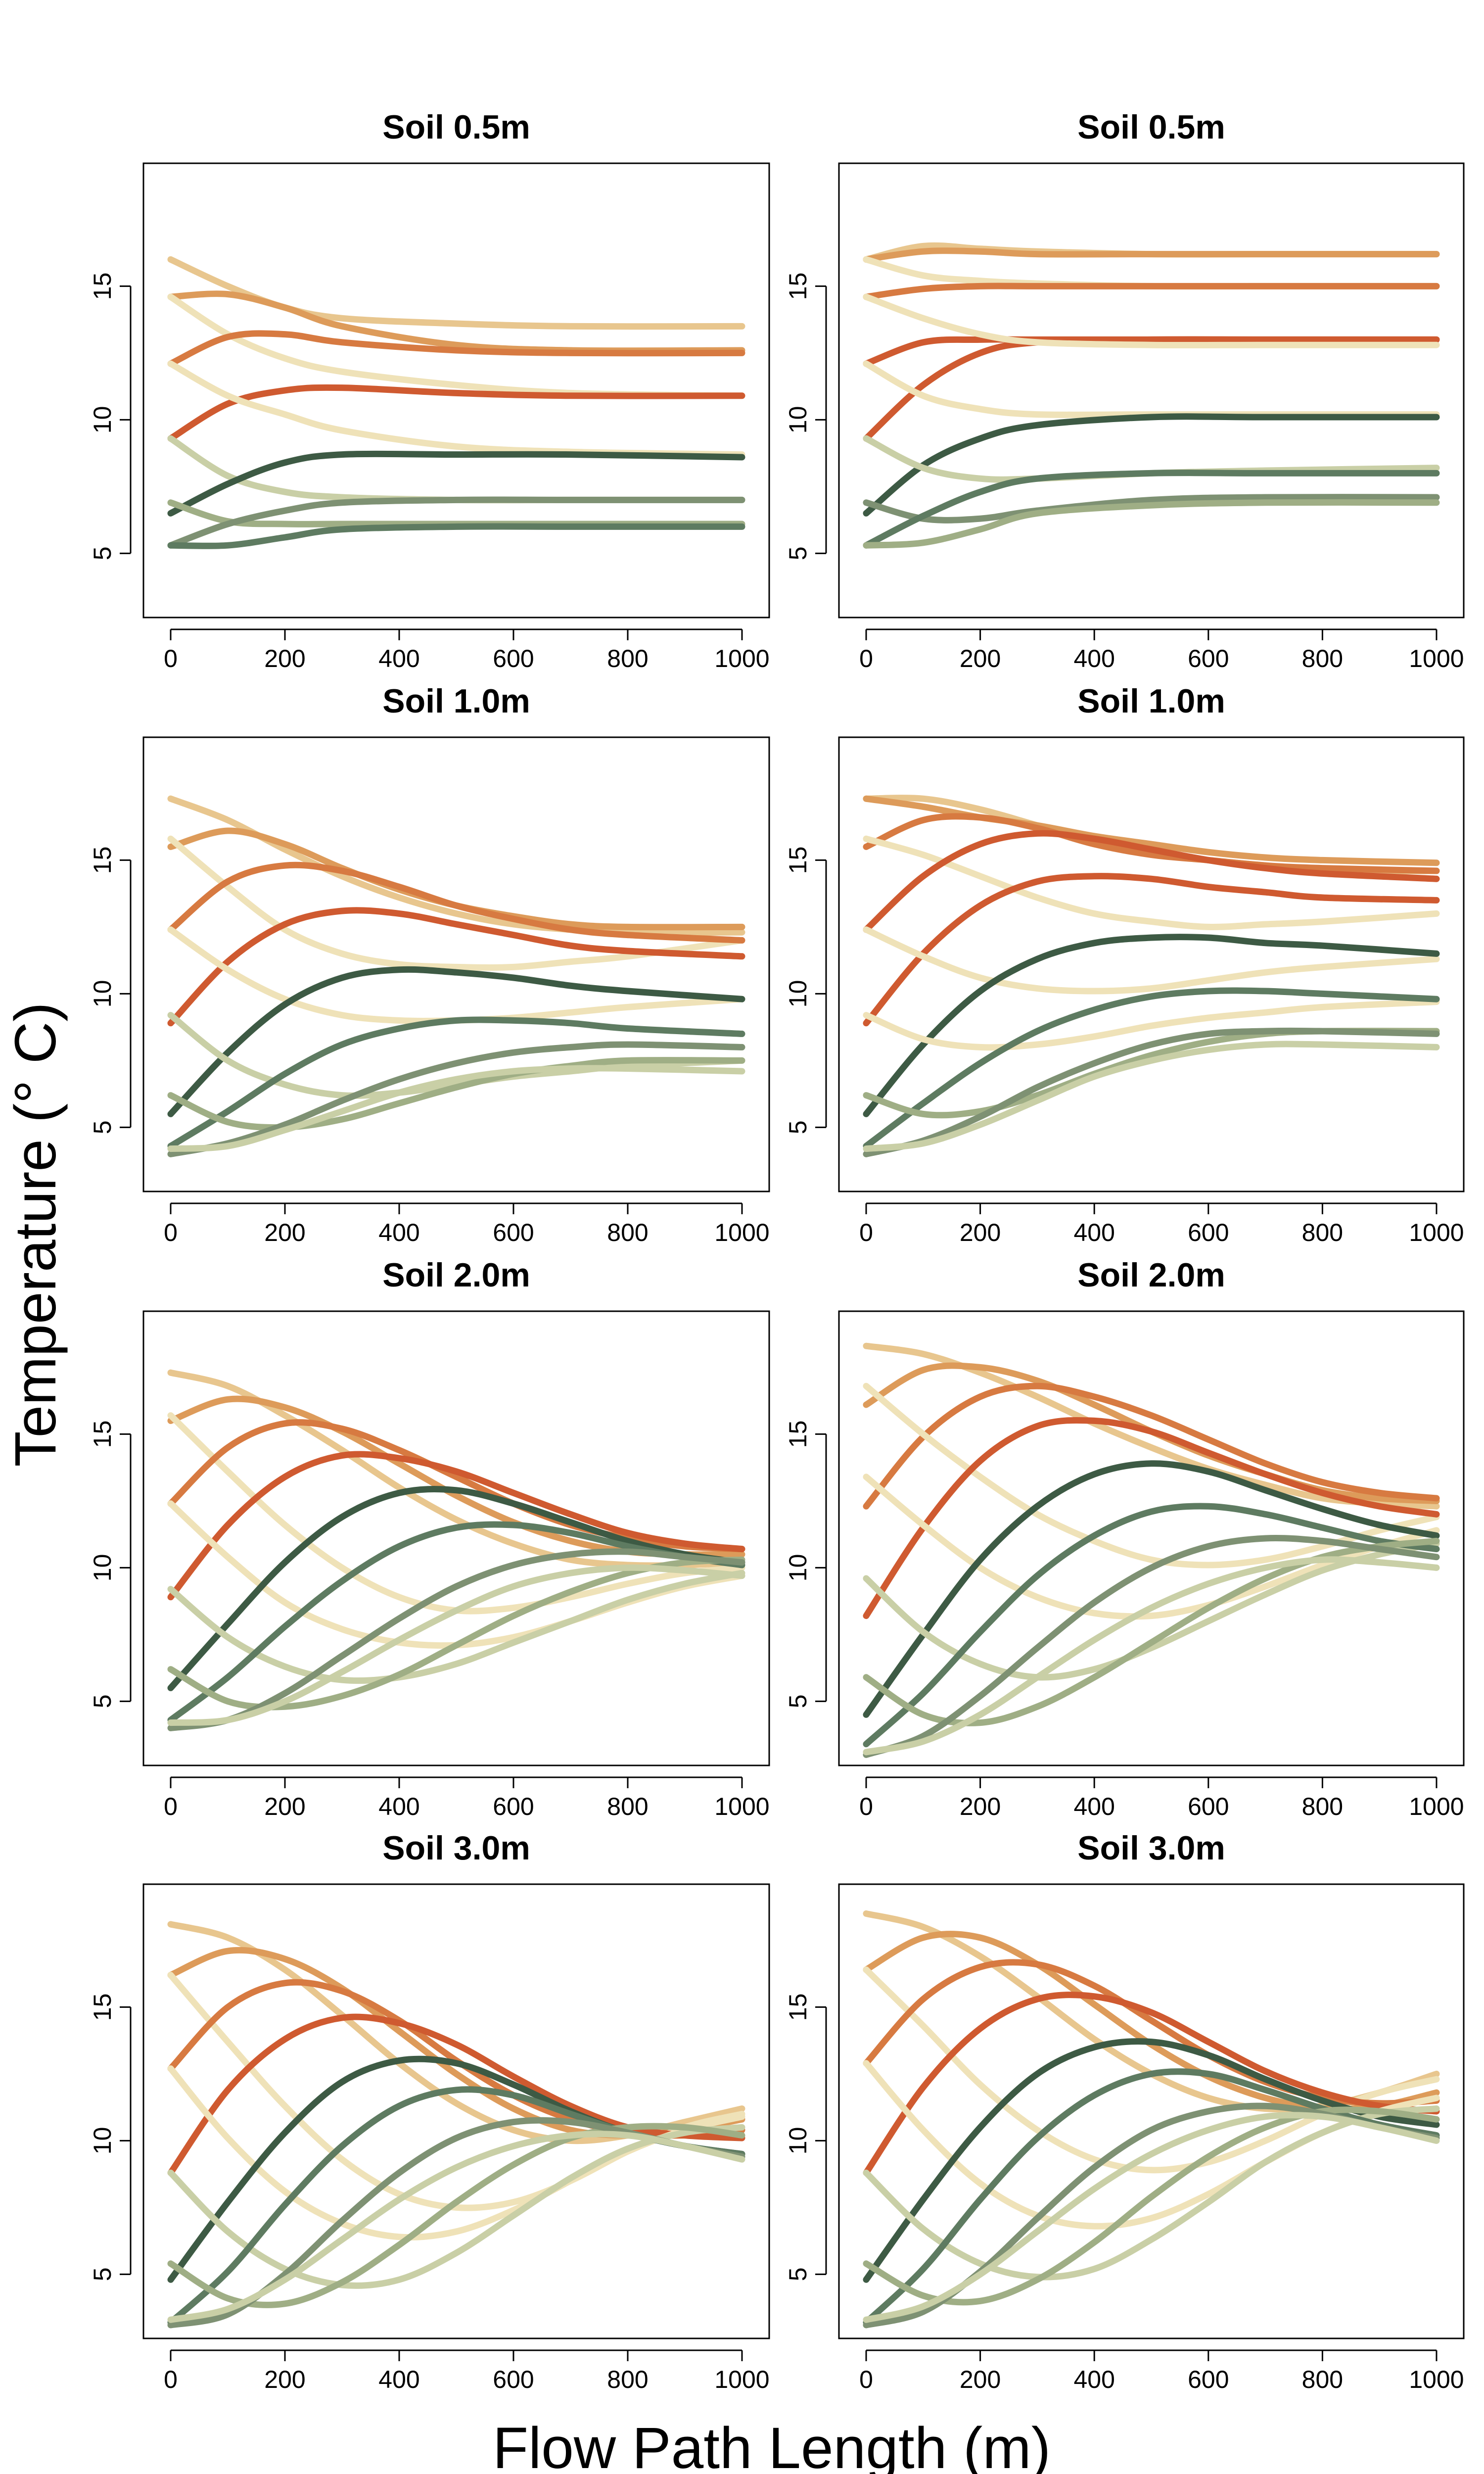  I want to click on panel-2: Soil 0.5m 0 200 400 600 800 1000 5 10 15, so click(1124, 390).